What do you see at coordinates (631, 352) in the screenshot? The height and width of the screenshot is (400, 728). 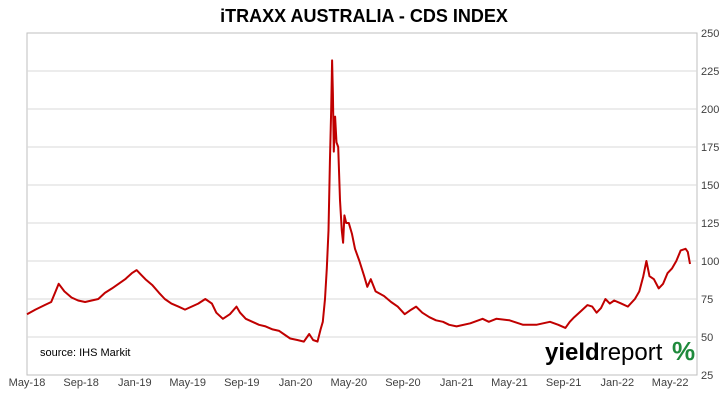 I see `logo-text-rest: report` at bounding box center [631, 352].